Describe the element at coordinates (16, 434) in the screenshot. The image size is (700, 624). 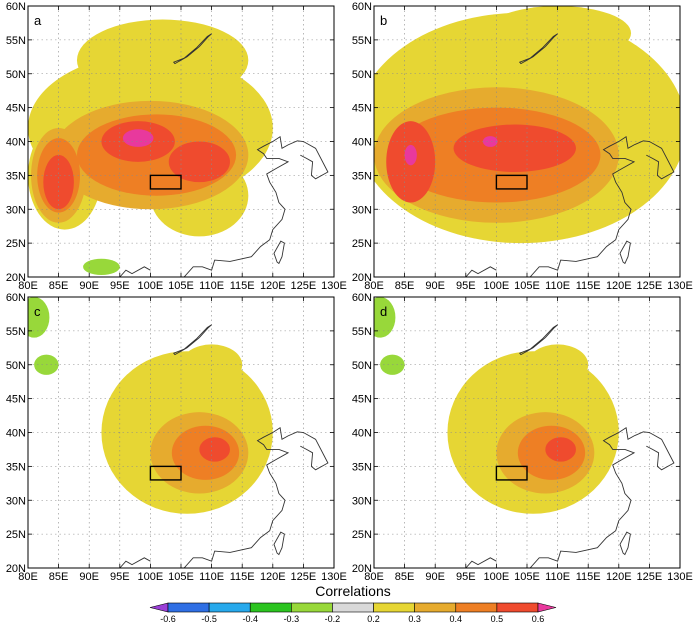
I see `lat-tick-label: 40N` at that location.